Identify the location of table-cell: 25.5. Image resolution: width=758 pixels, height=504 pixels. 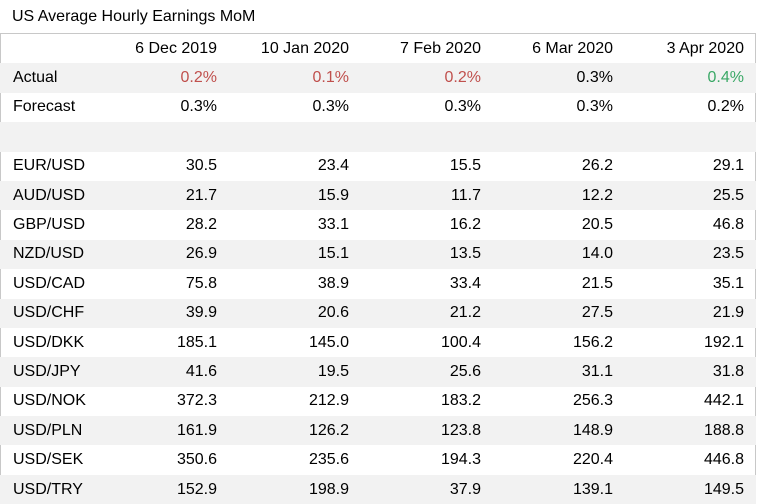
(690, 195).